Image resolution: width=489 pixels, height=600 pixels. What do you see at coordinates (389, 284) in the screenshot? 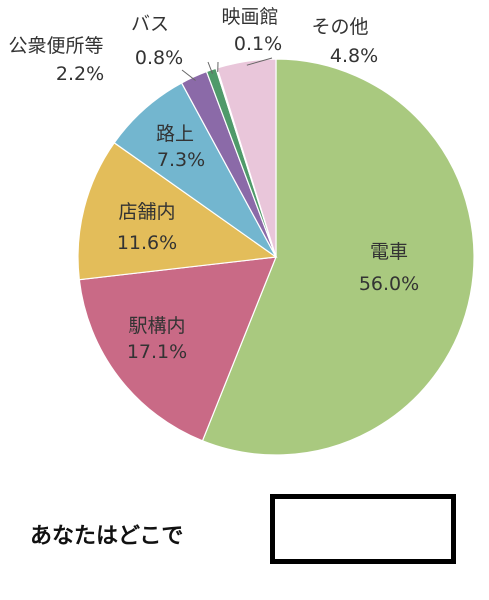
I see `slice-value: 56.0%` at bounding box center [389, 284].